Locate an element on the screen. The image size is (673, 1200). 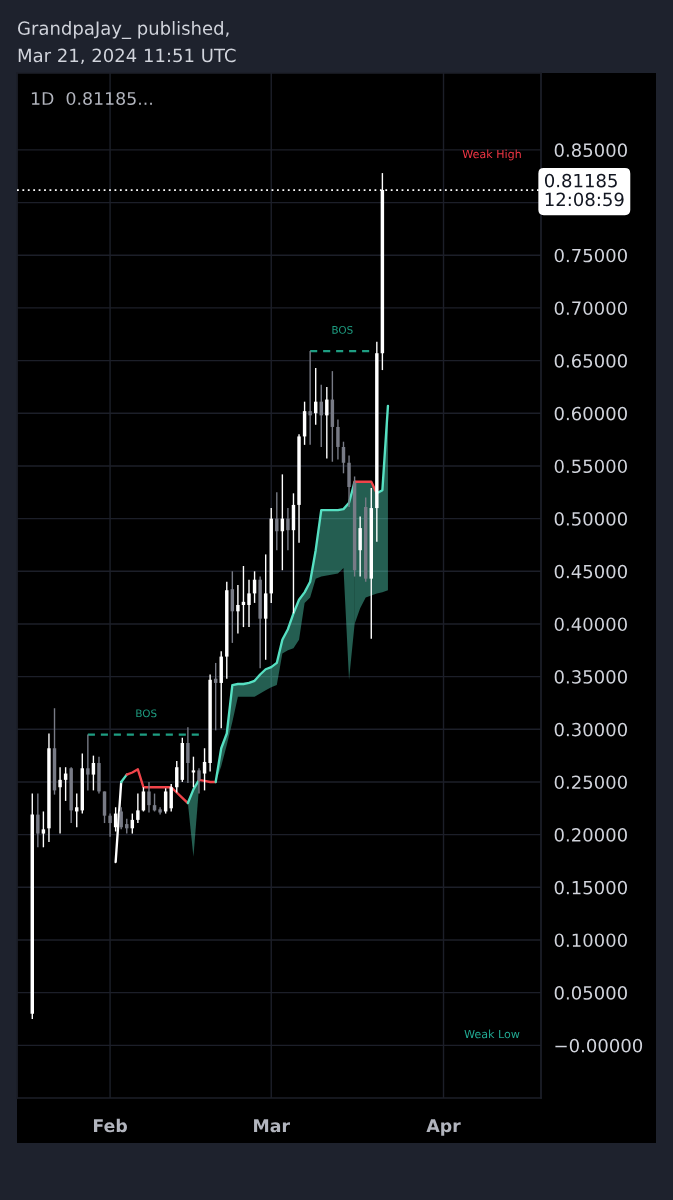
y-tick-label: 0.10000 is located at coordinates (590, 940).